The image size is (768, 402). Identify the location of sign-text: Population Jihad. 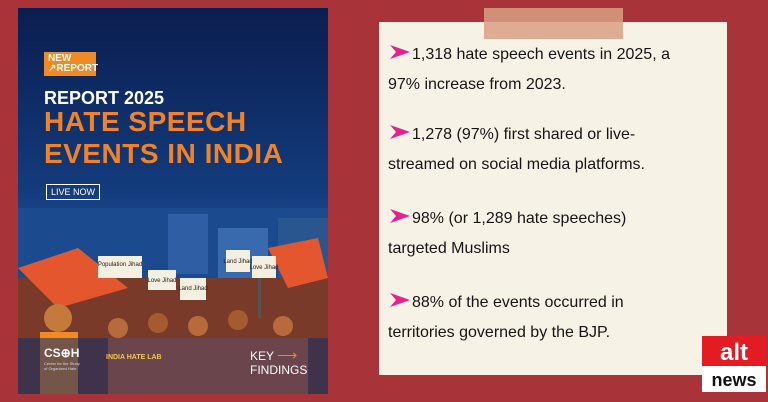
(120, 265).